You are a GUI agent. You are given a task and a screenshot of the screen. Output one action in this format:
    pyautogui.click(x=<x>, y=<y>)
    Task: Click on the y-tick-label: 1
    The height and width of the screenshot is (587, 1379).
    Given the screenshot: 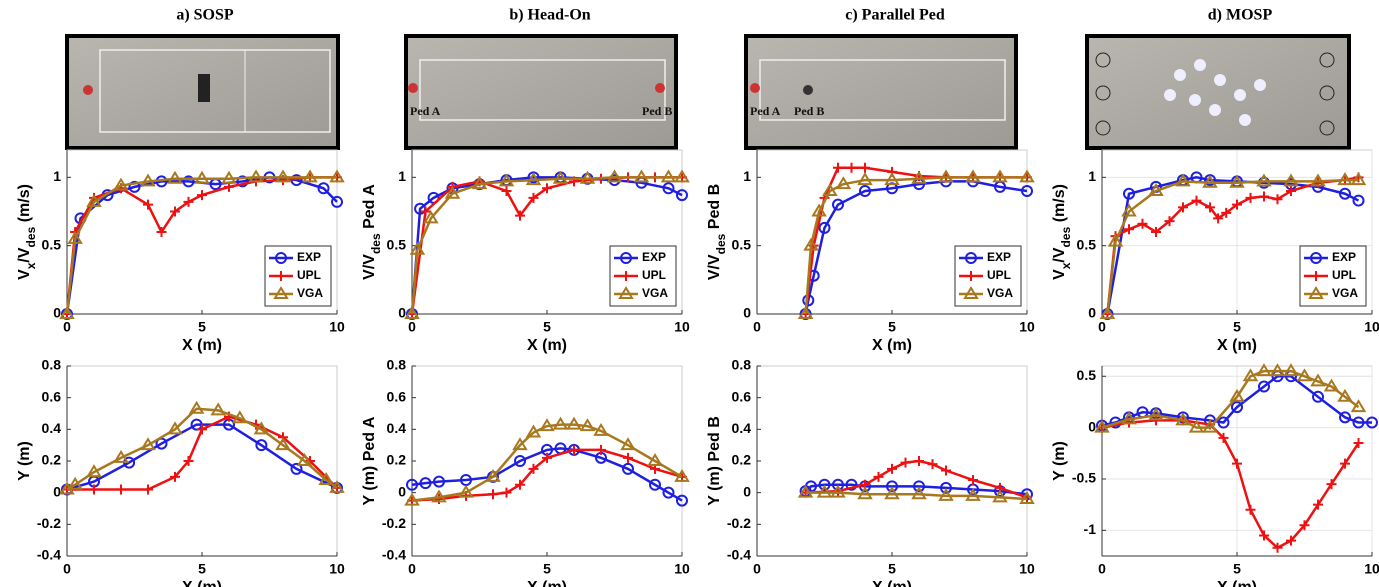 What is the action you would take?
    pyautogui.click(x=1092, y=176)
    